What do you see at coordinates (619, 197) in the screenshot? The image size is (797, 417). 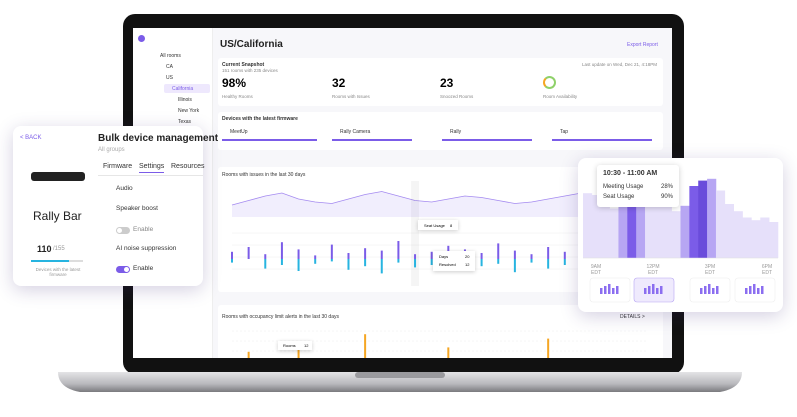 I see `tooltip-label: Seat Usage` at bounding box center [619, 197].